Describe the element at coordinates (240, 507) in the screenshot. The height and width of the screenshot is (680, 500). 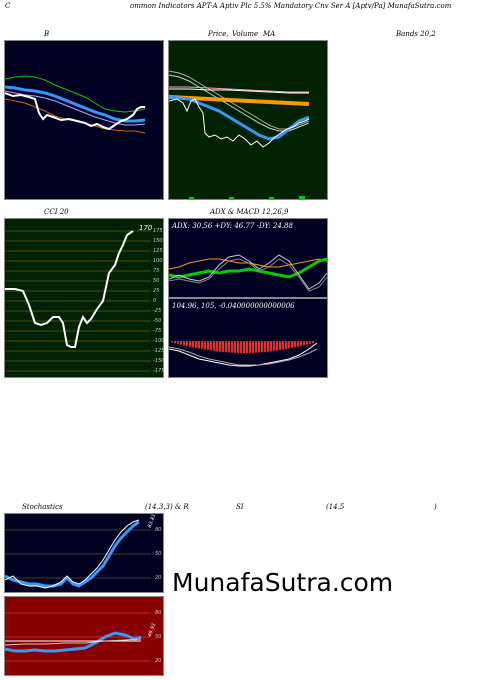
I see `rsi-label: SI` at that location.